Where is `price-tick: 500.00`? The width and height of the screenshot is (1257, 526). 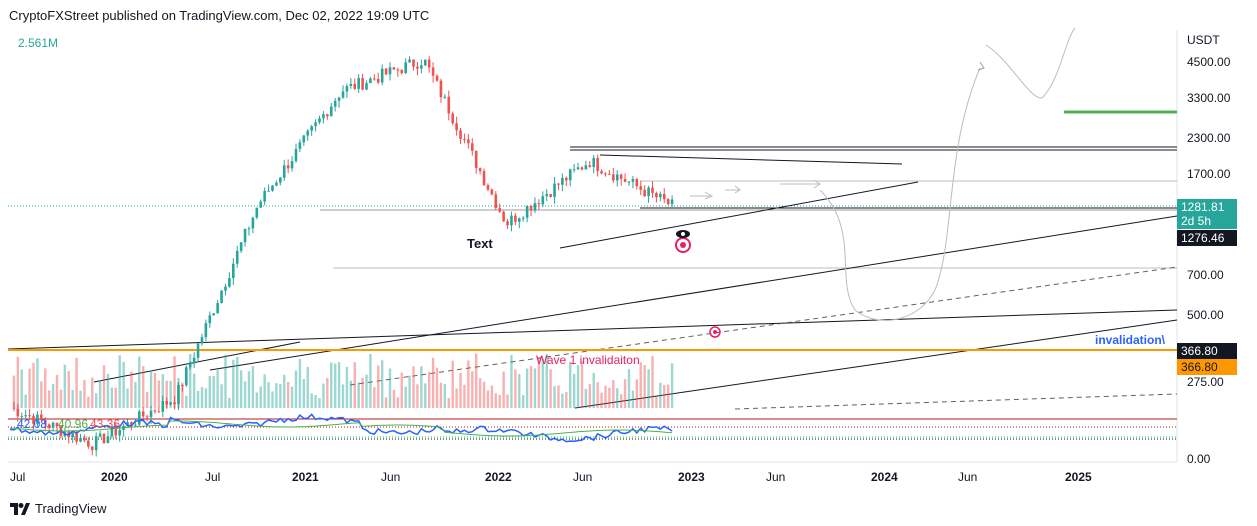
price-tick: 500.00 is located at coordinates (1205, 315).